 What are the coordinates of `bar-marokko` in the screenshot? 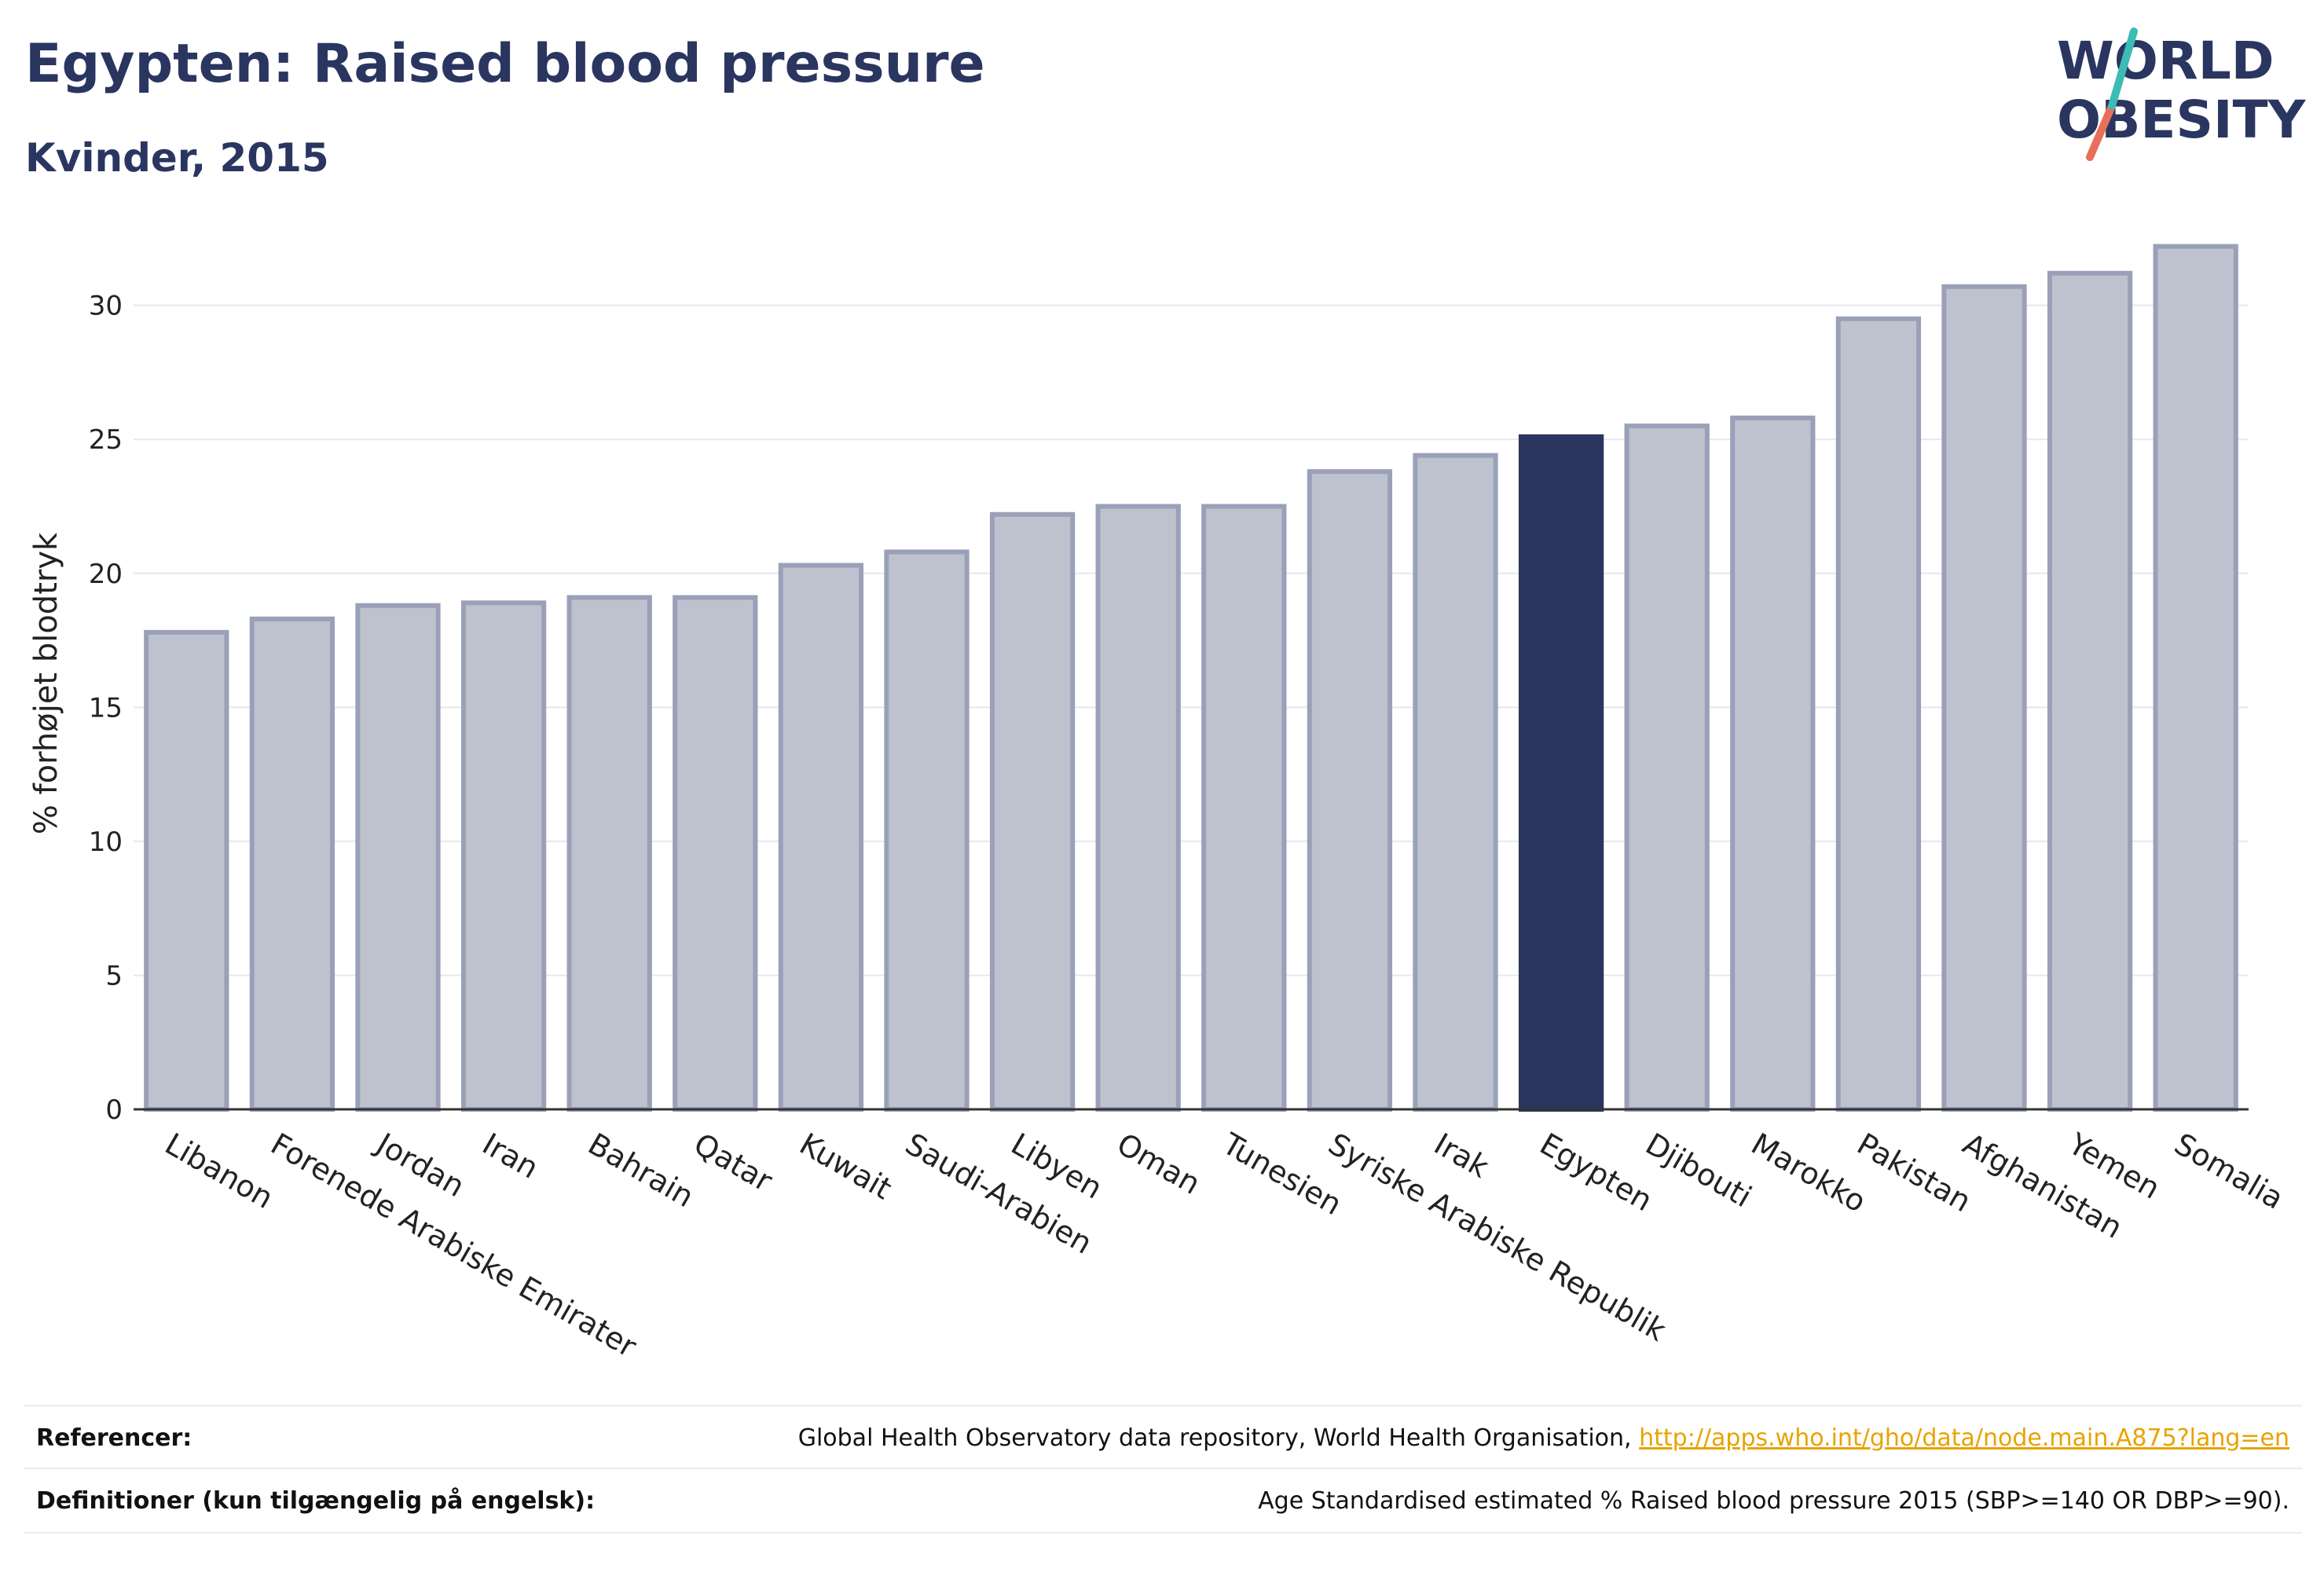 It's located at (1773, 763).